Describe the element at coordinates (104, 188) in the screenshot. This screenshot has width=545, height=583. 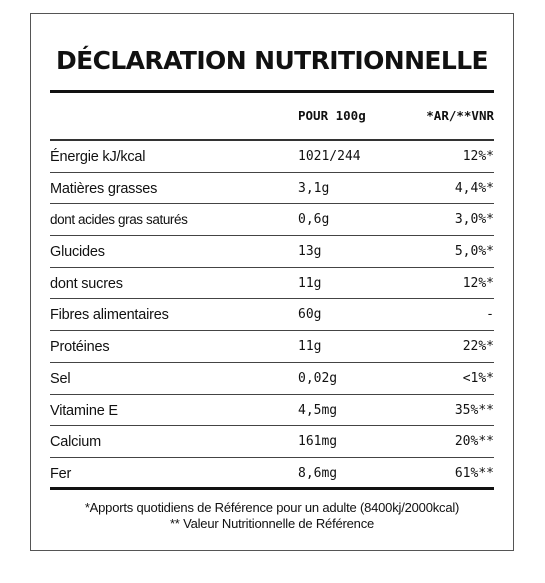
I see `nutrient-name: Matières grasses` at that location.